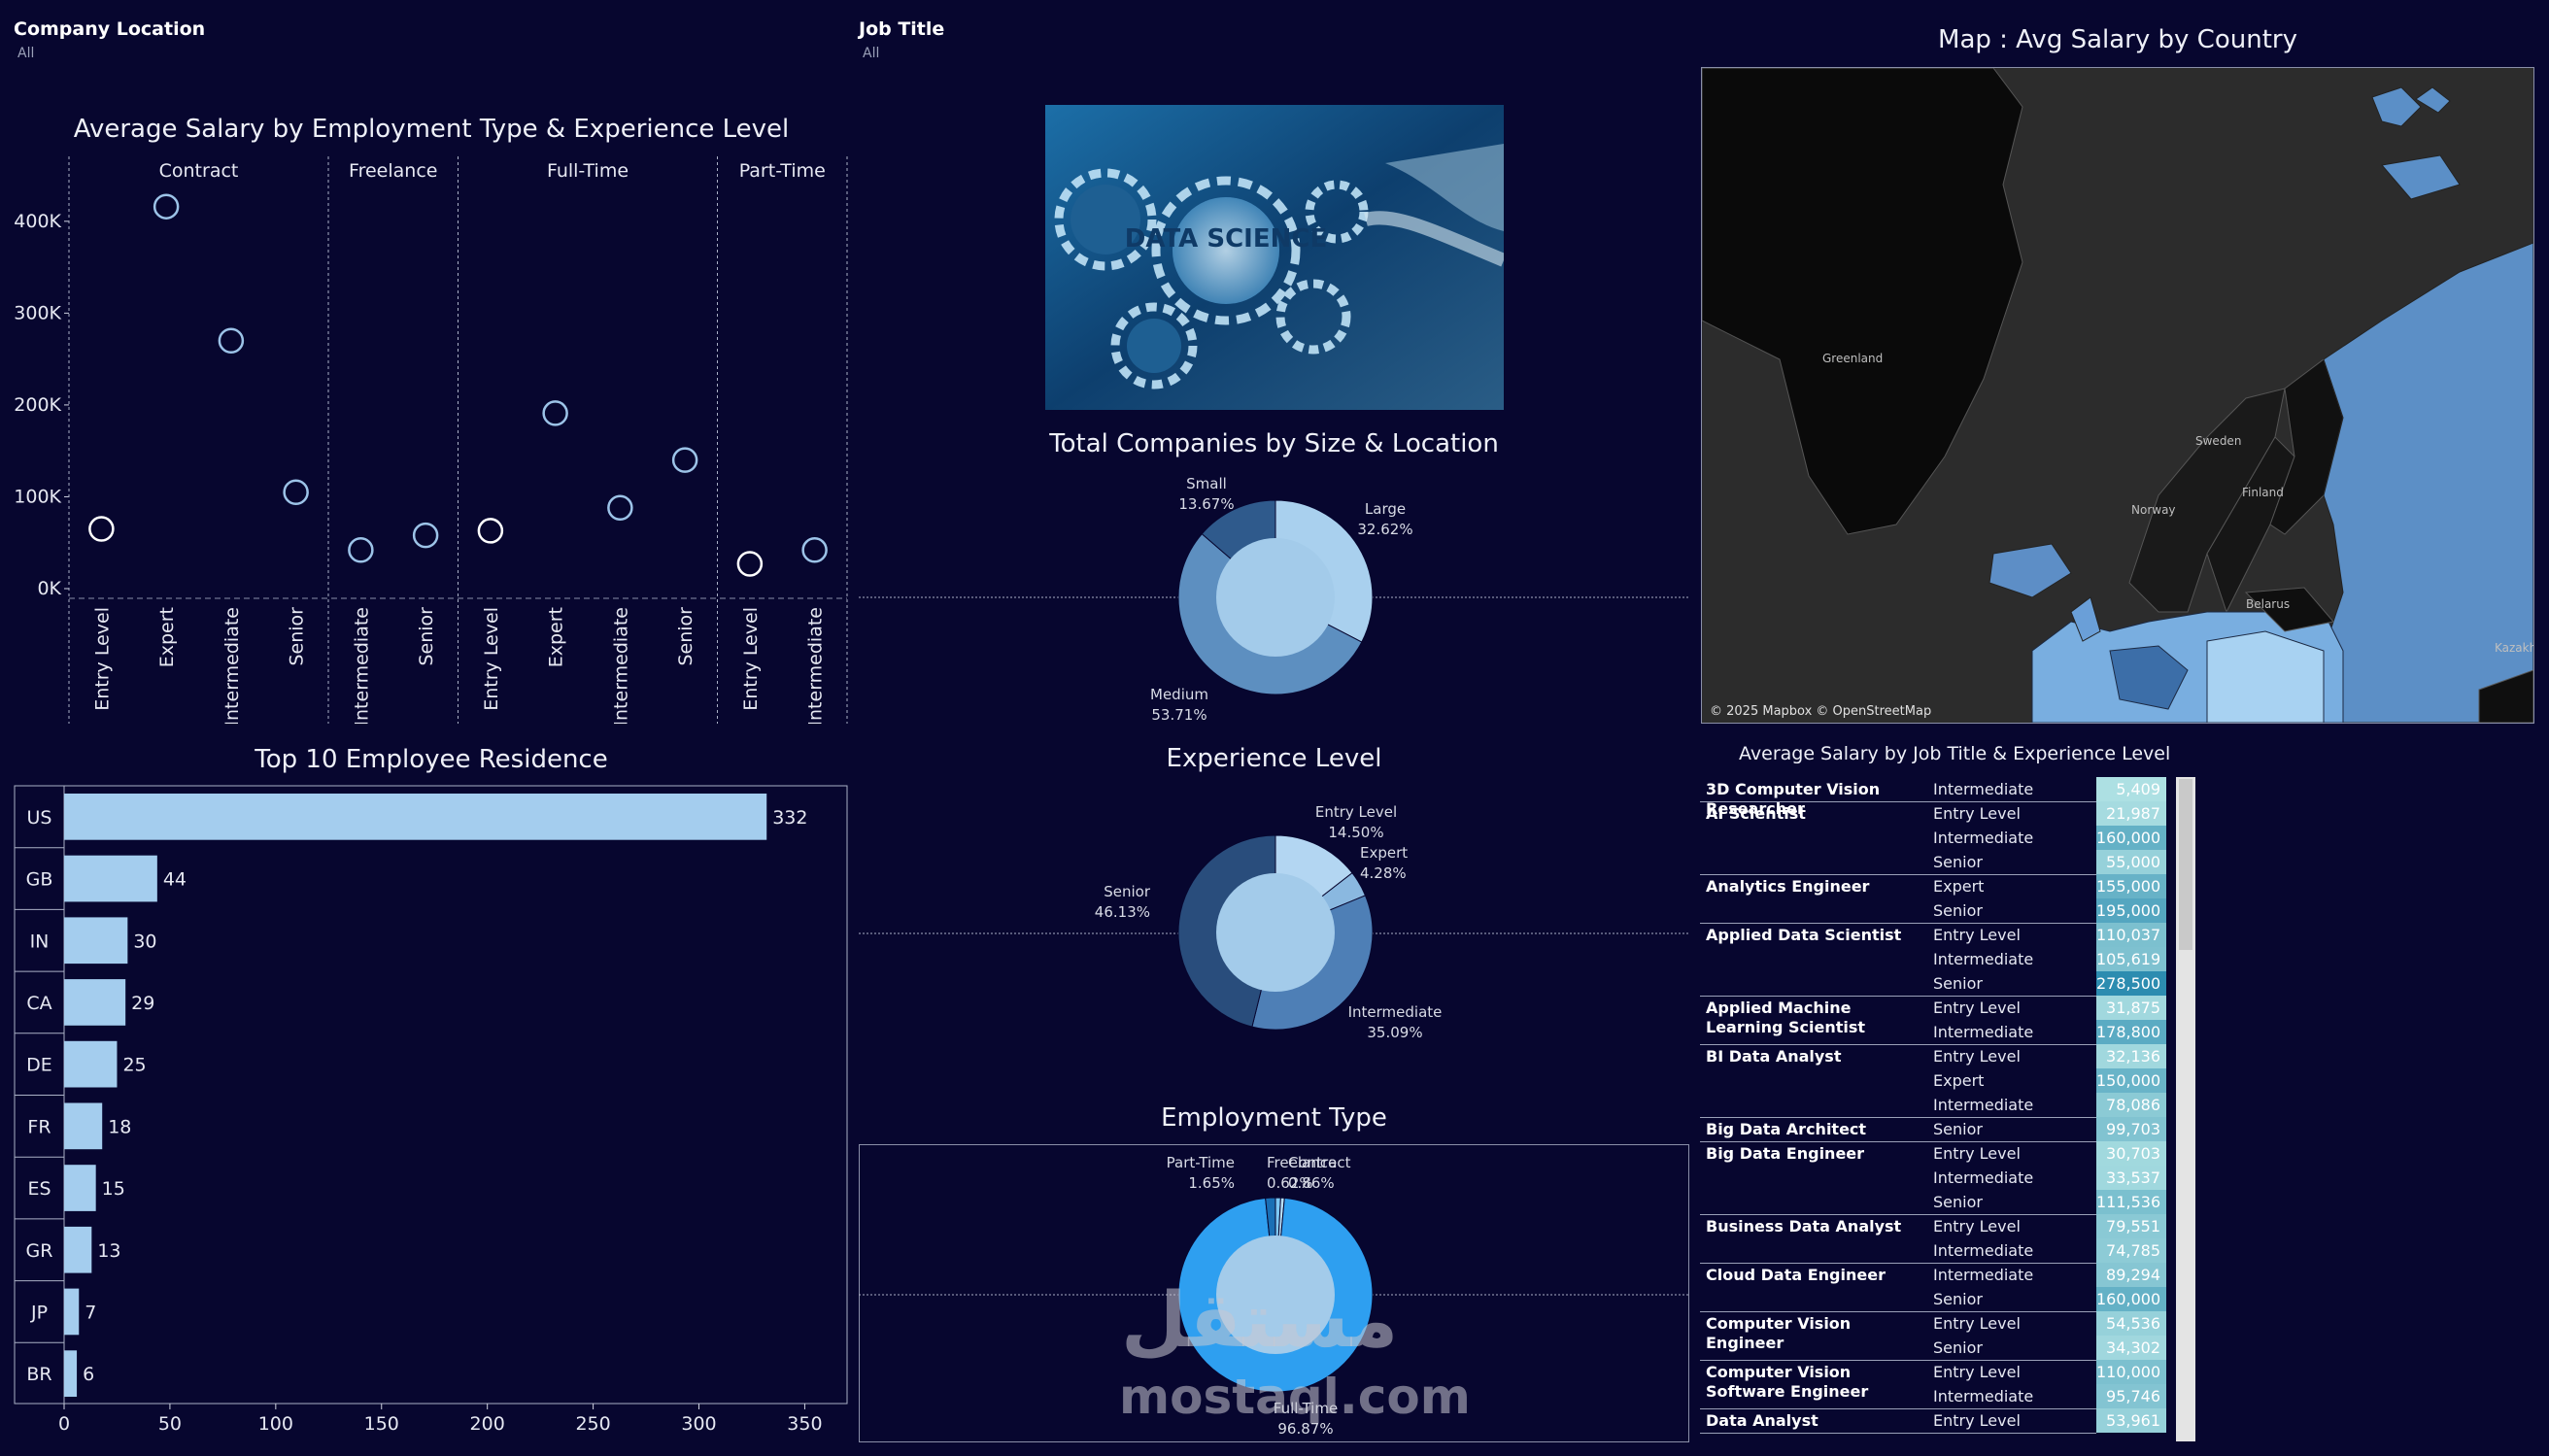 This screenshot has height=1456, width=2549. Describe the element at coordinates (2131, 1226) in the screenshot. I see `avg-salary-cell: 79,551` at that location.